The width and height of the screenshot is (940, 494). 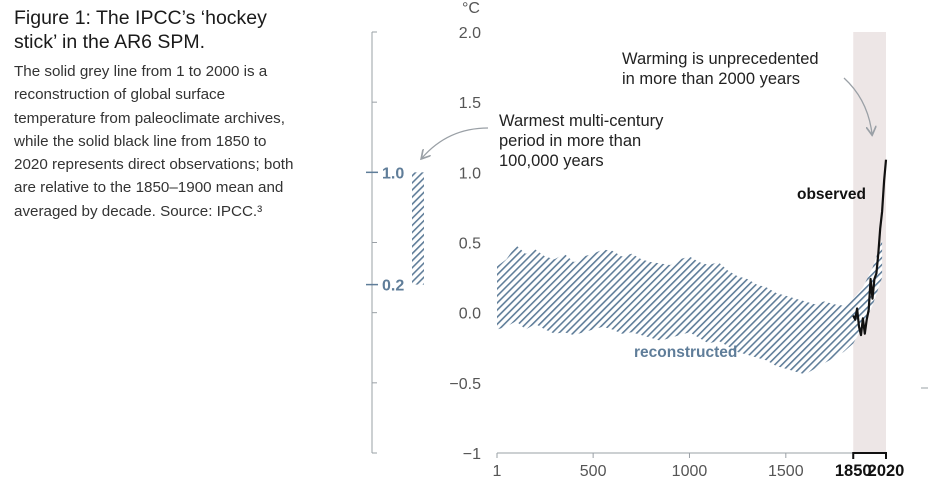 What do you see at coordinates (470, 33) in the screenshot?
I see `y-tick-label: 2.0` at bounding box center [470, 33].